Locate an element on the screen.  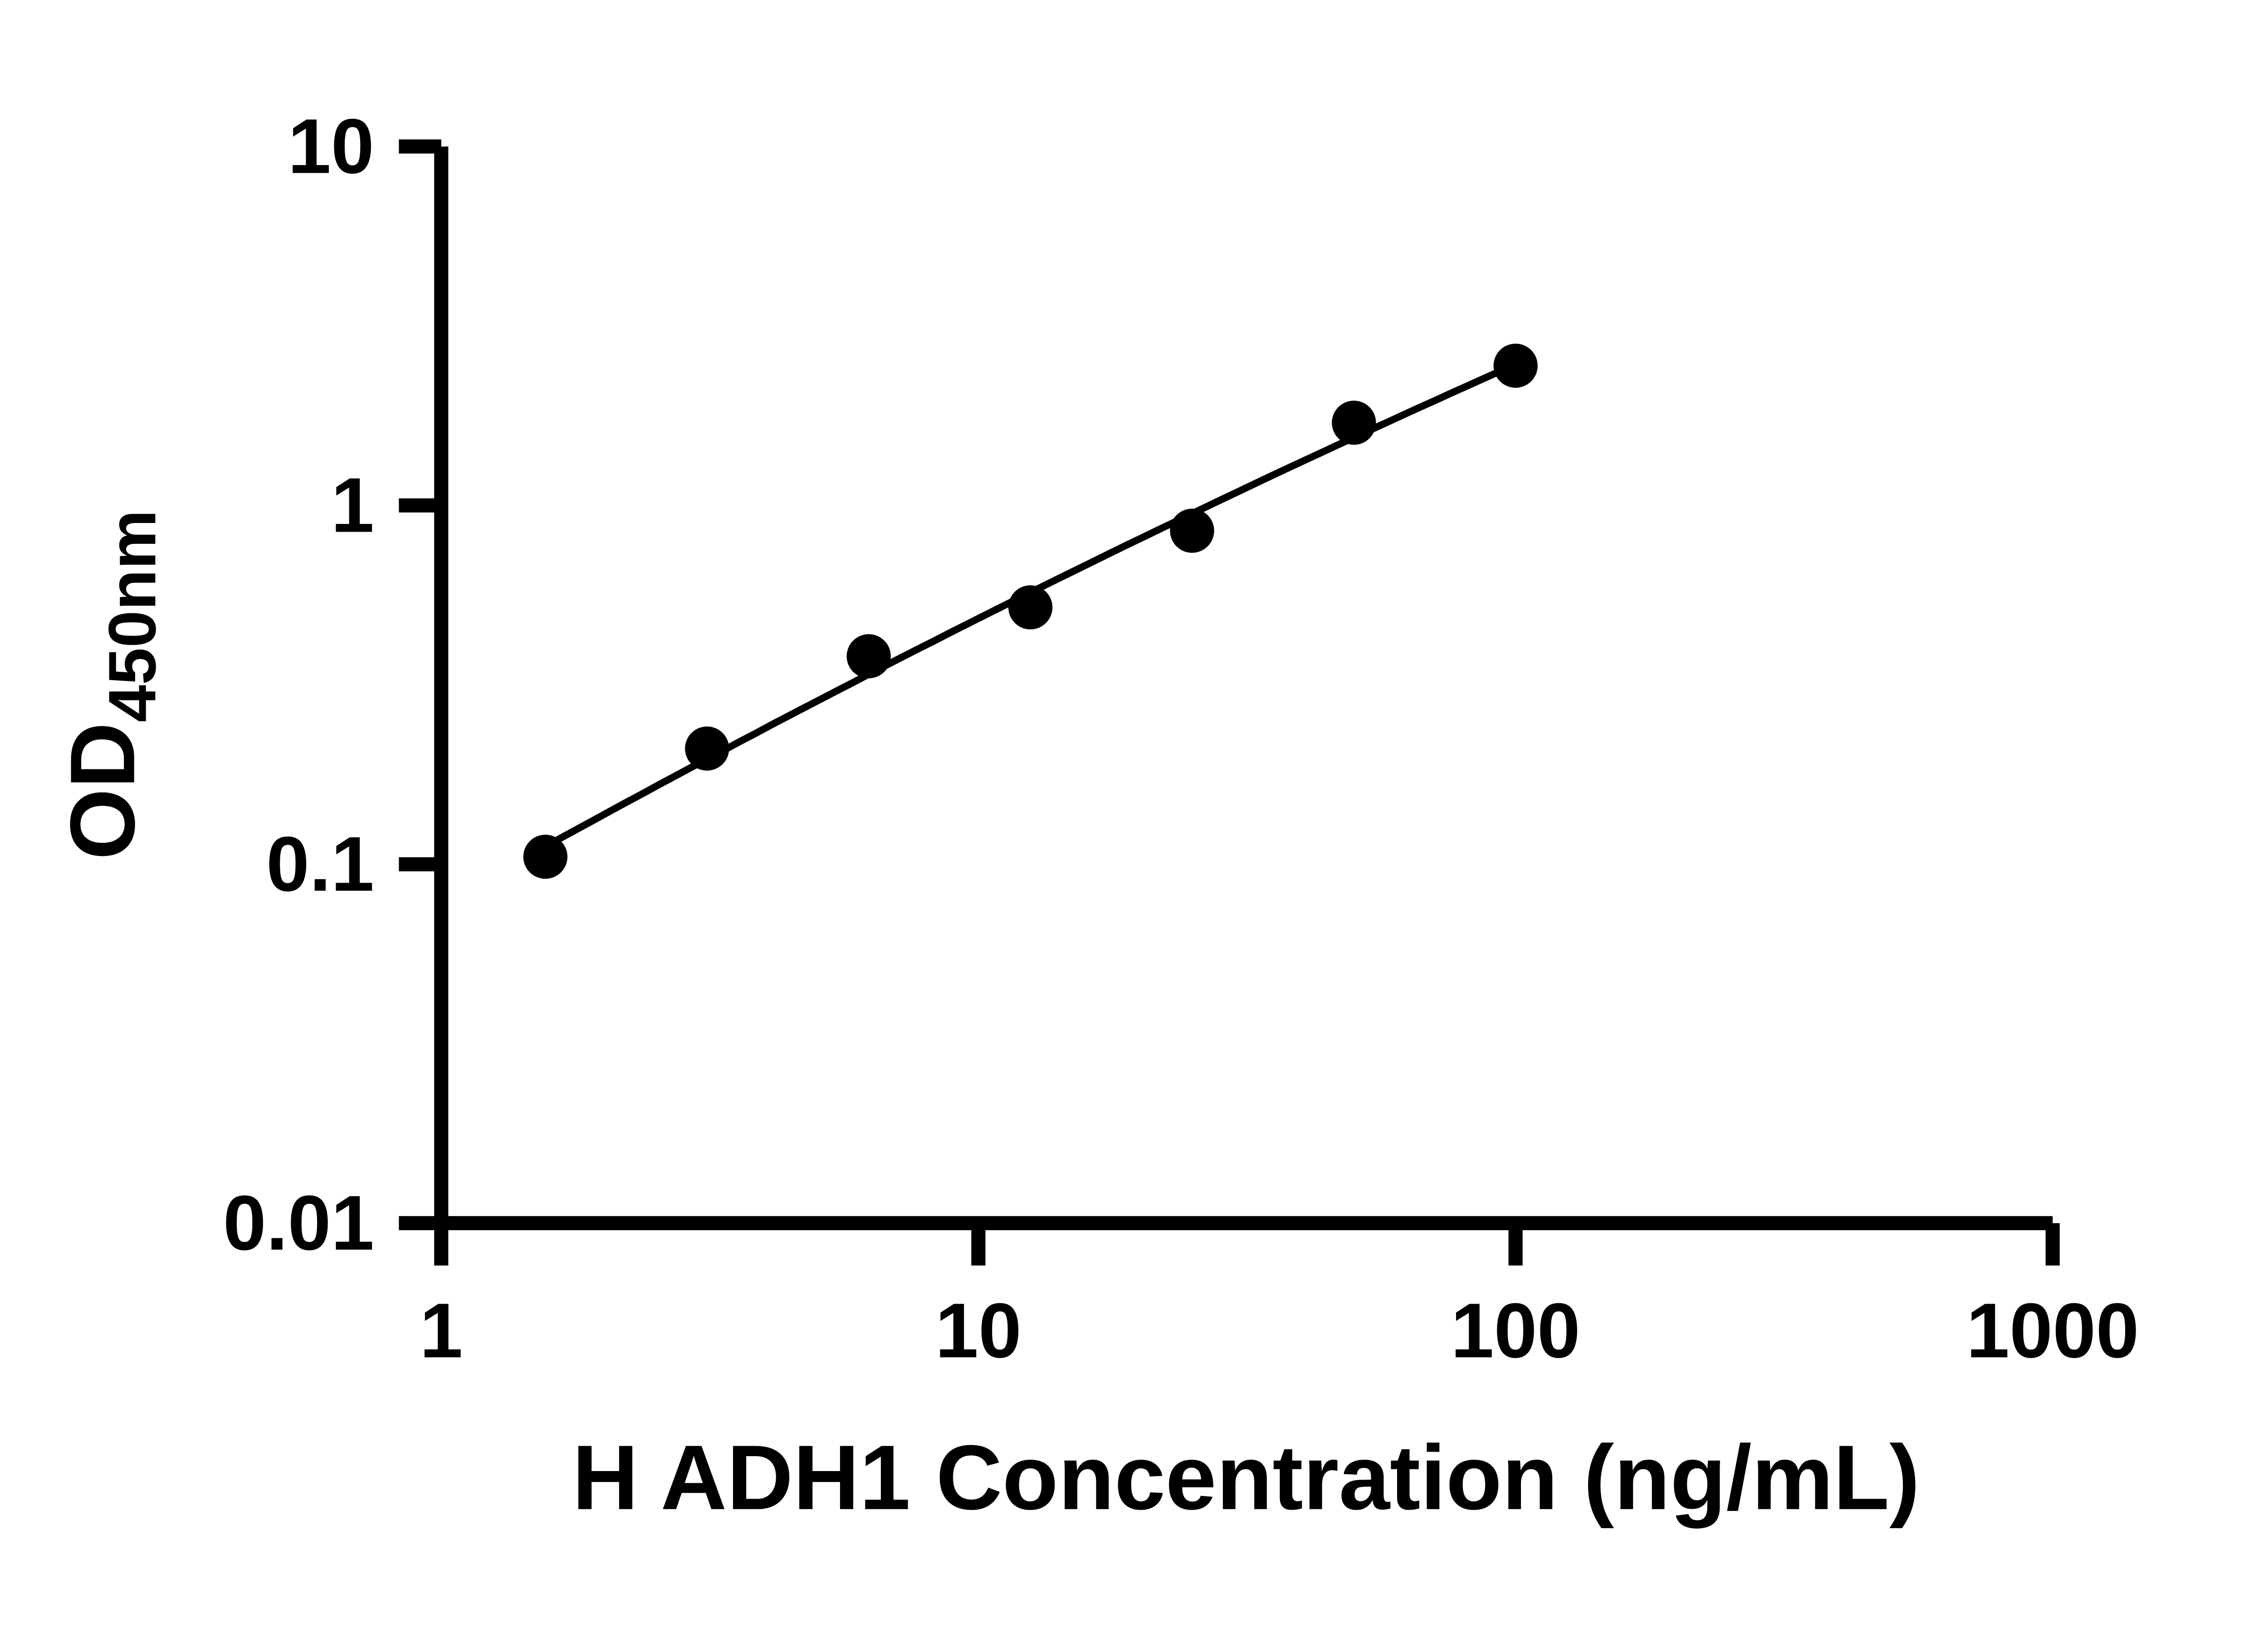
x-tick-label: 10 is located at coordinates (979, 1330).